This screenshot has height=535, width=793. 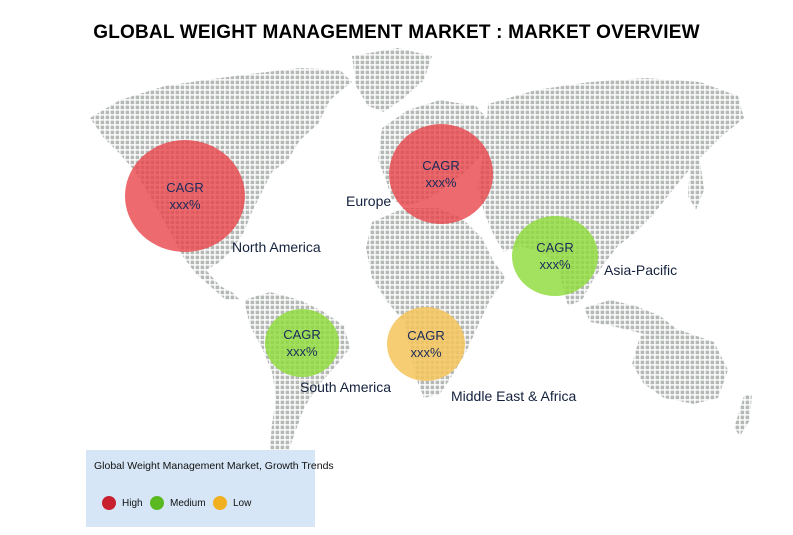 I want to click on medium-dot-icon, so click(x=157, y=503).